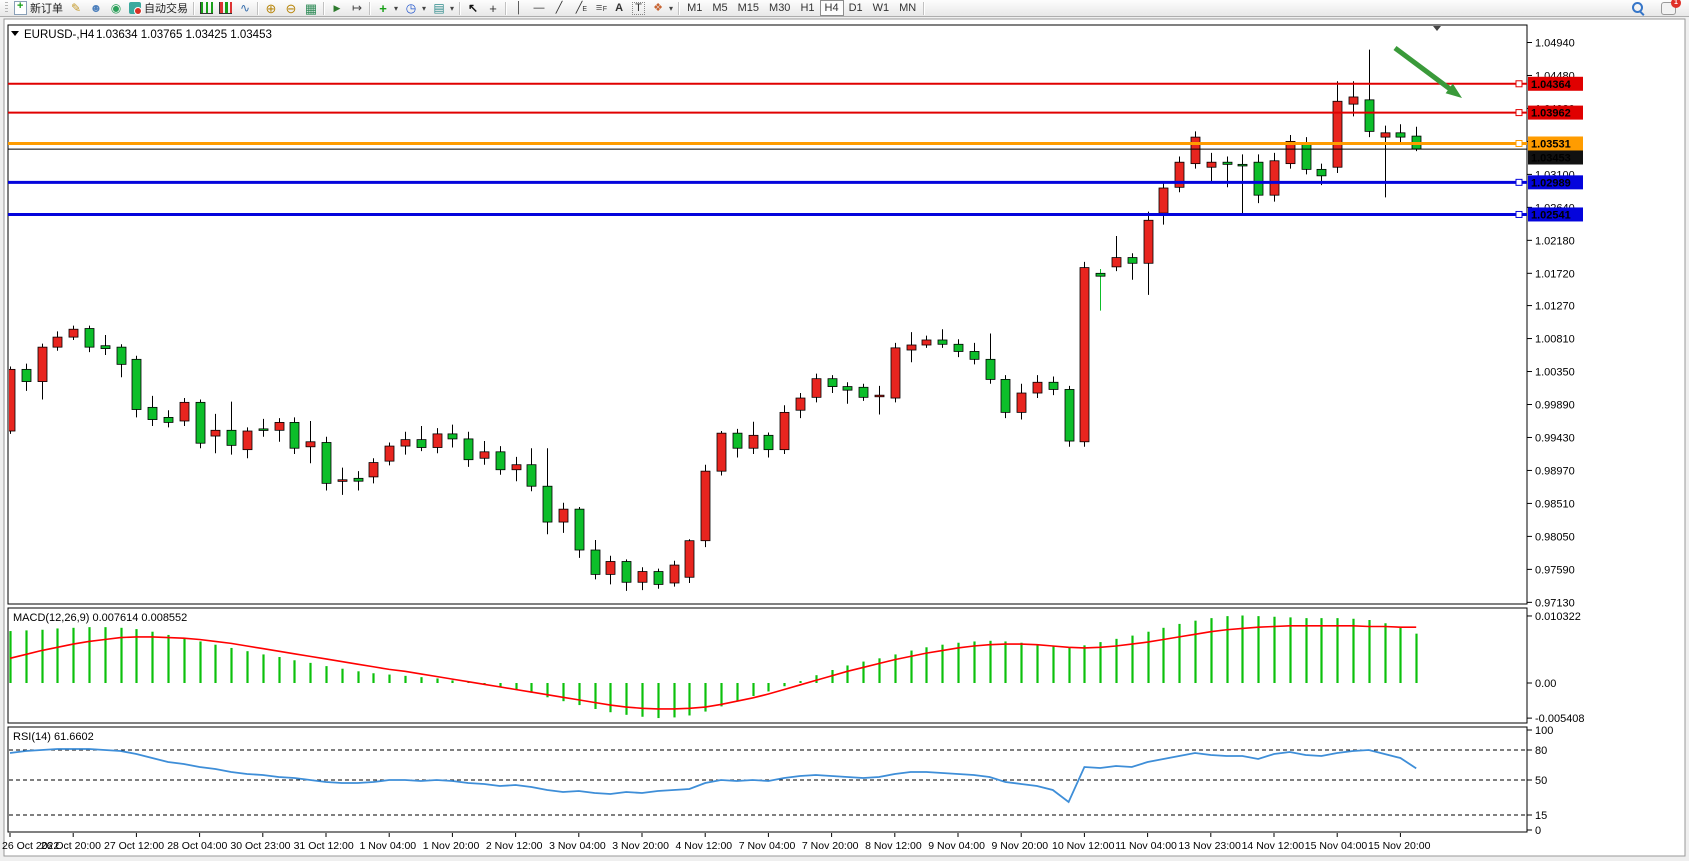 Image resolution: width=1689 pixels, height=861 pixels. What do you see at coordinates (411, 8) in the screenshot?
I see `periods-icon` at bounding box center [411, 8].